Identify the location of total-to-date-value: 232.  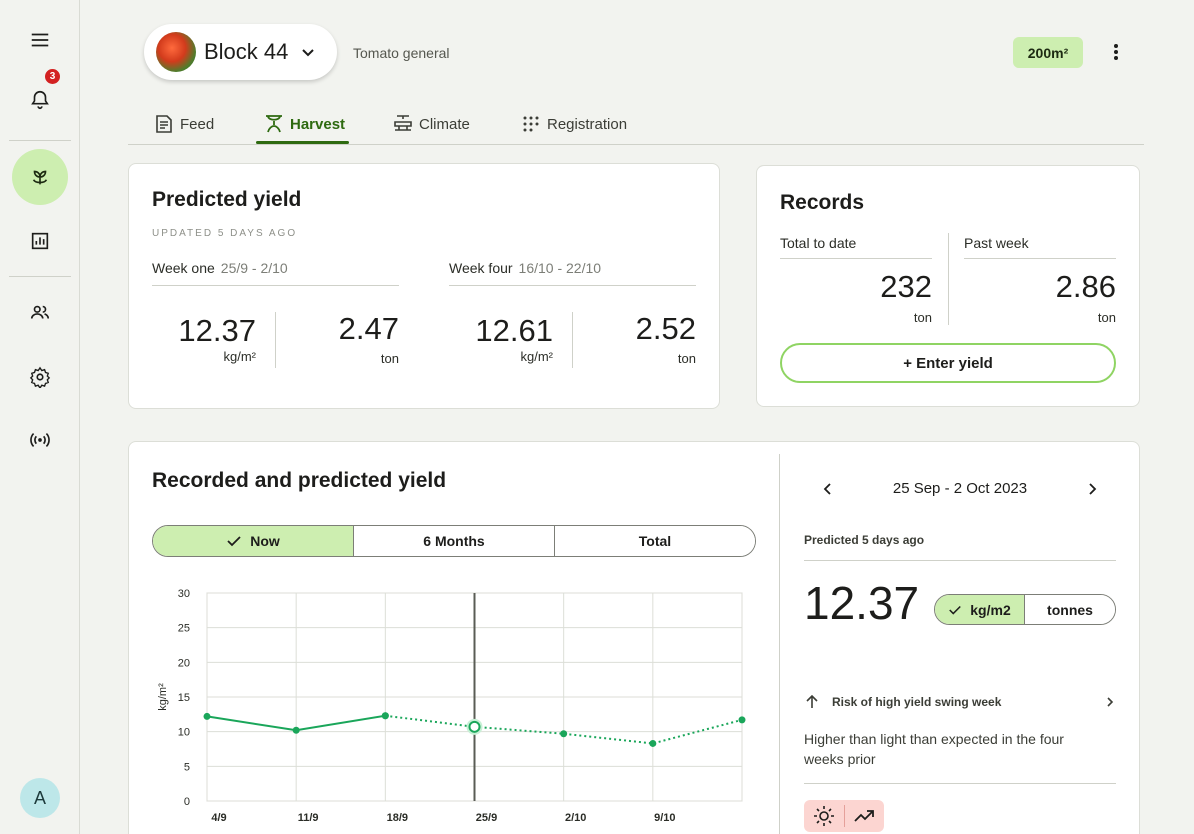
(906, 286).